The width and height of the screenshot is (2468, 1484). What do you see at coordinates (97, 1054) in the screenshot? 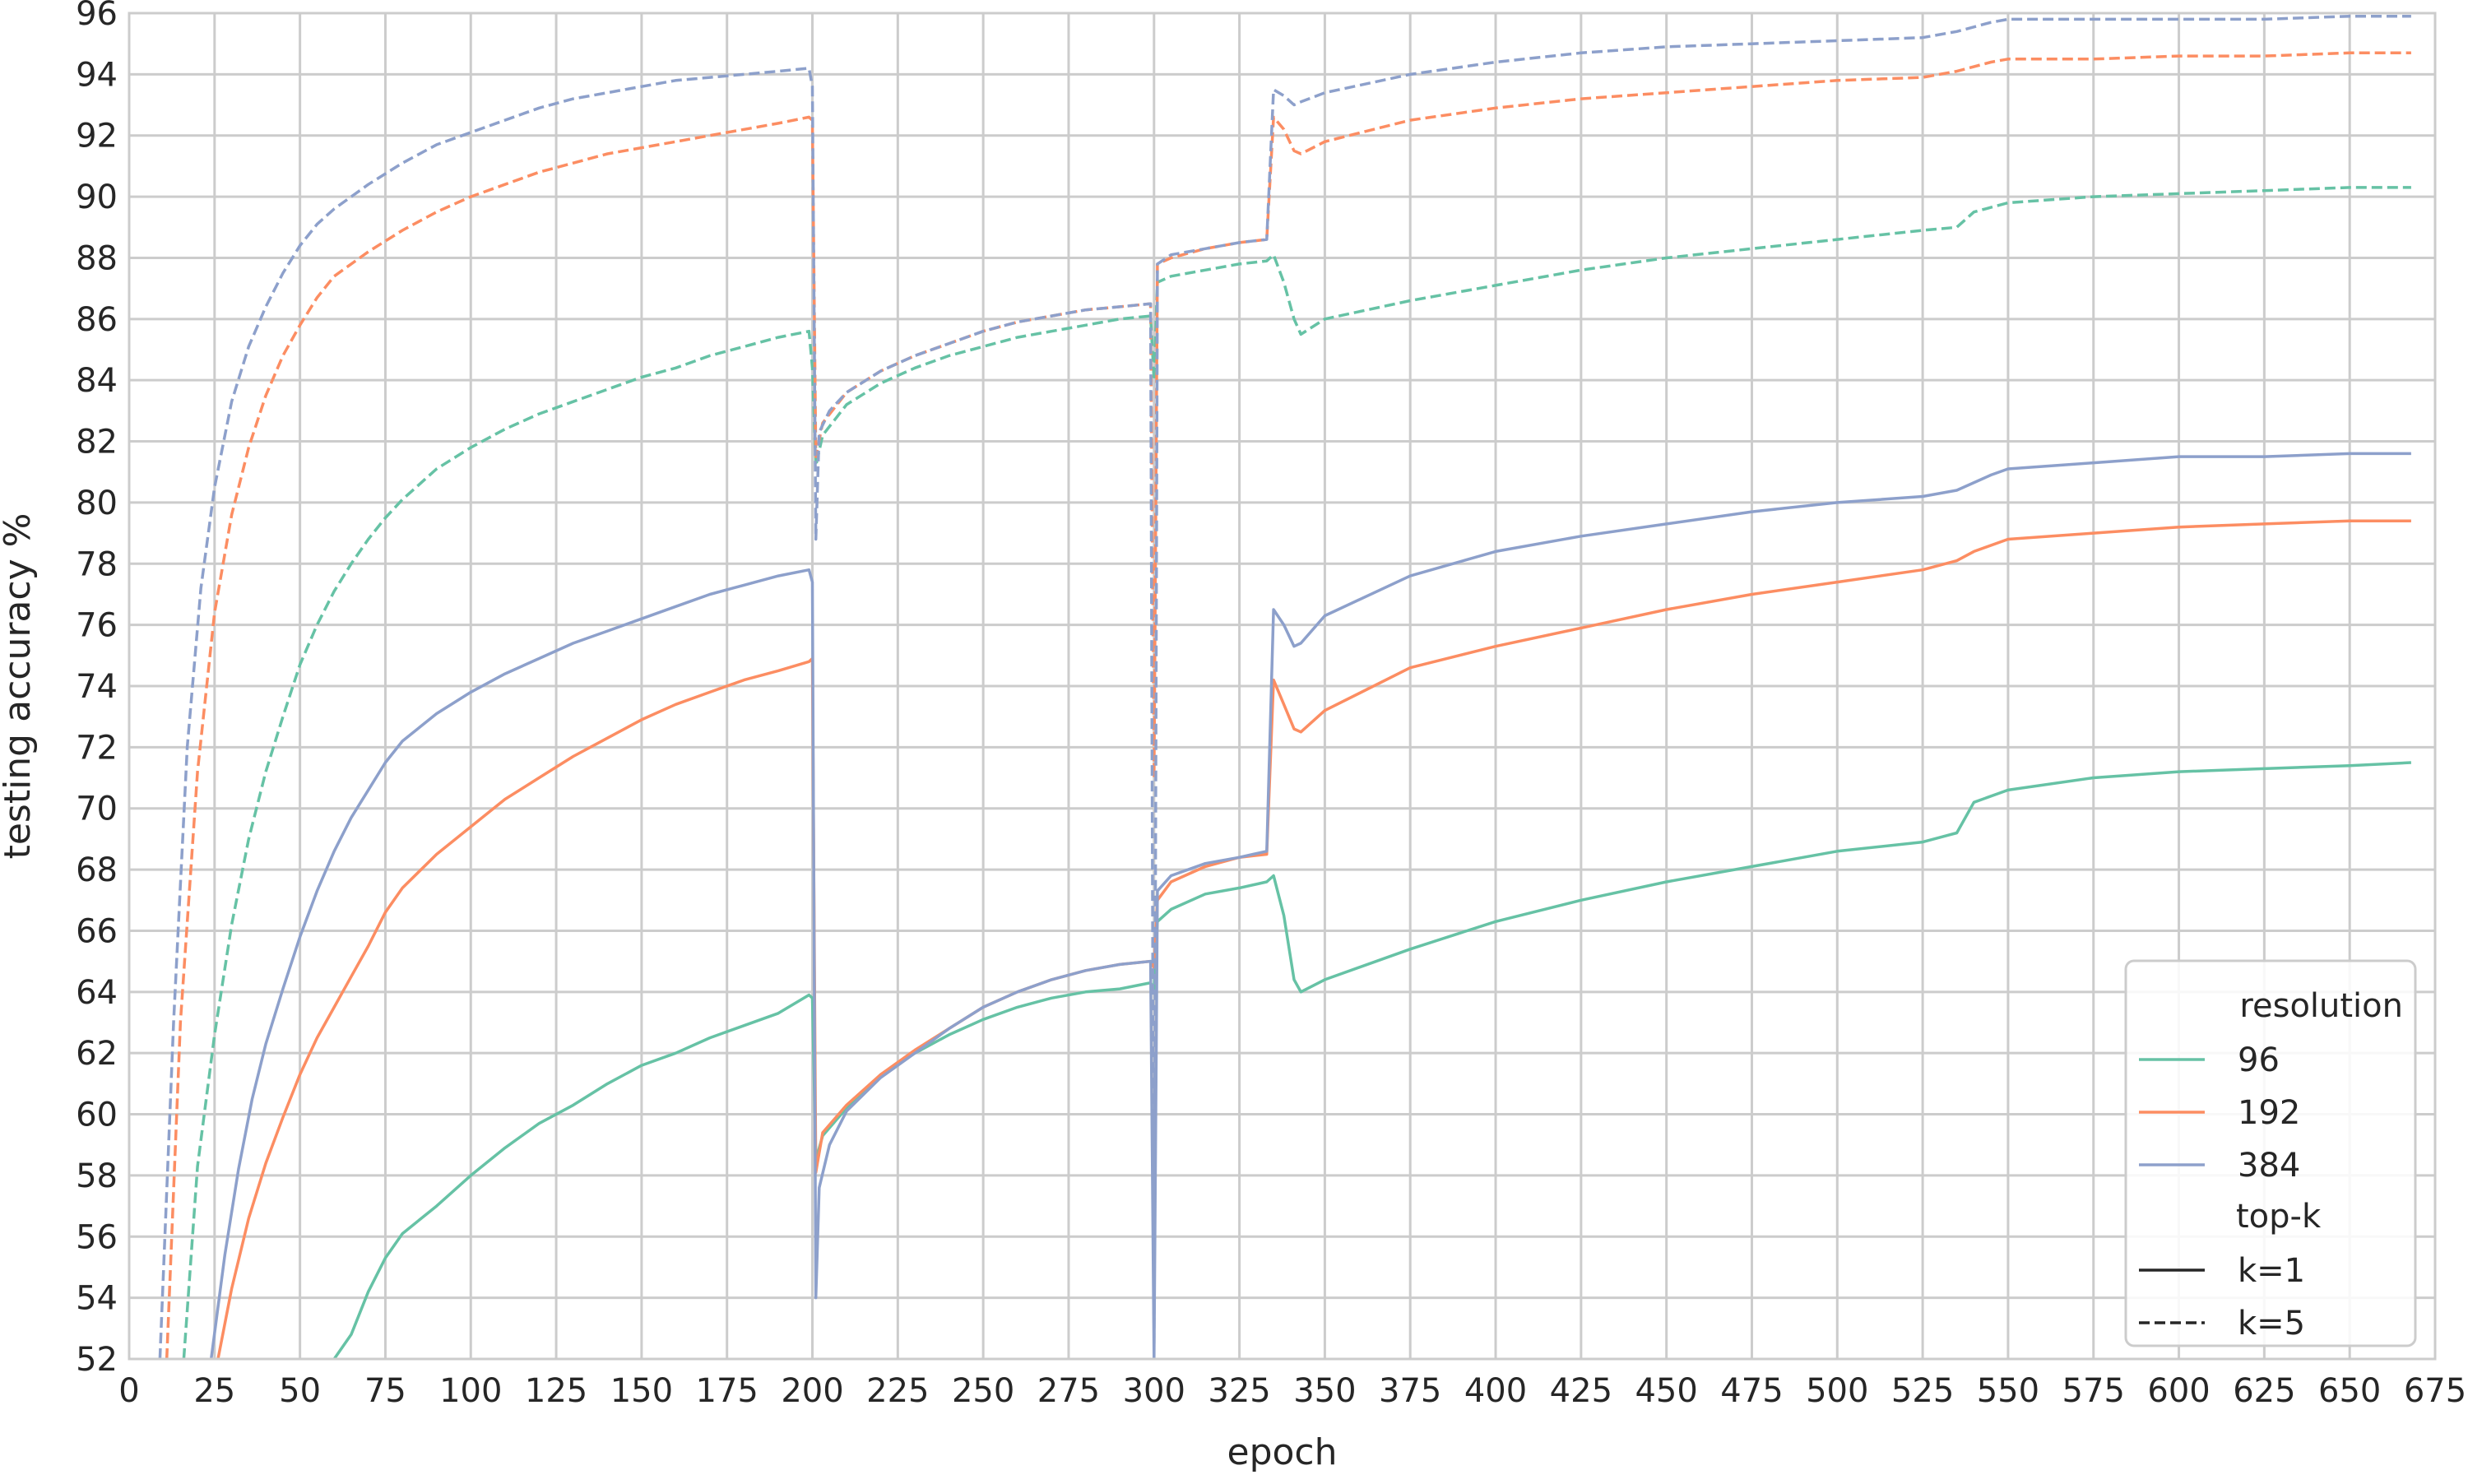
I see `y-tick-label: 62` at bounding box center [97, 1054].